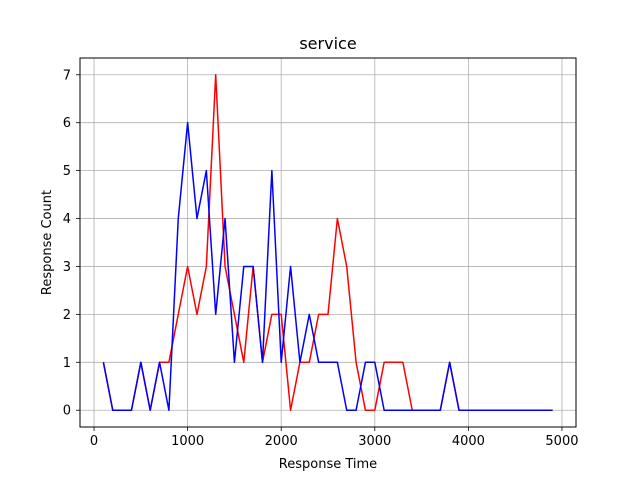 The image size is (640, 485). I want to click on y-tick-label: 1, so click(67, 363).